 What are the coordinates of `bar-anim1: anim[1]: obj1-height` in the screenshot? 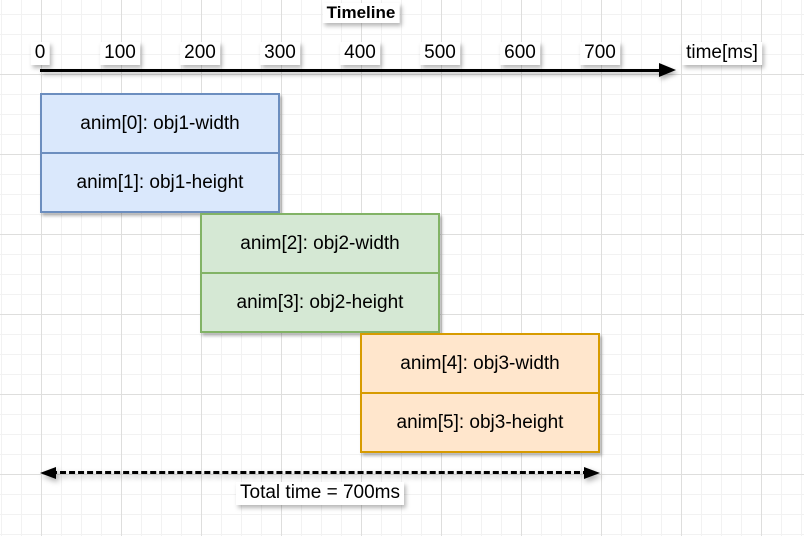 It's located at (160, 181).